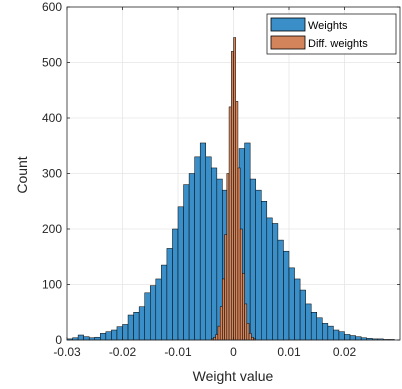 The image size is (402, 389). What do you see at coordinates (288, 42) in the screenshot?
I see `legend-swatch-diff-weights` at bounding box center [288, 42].